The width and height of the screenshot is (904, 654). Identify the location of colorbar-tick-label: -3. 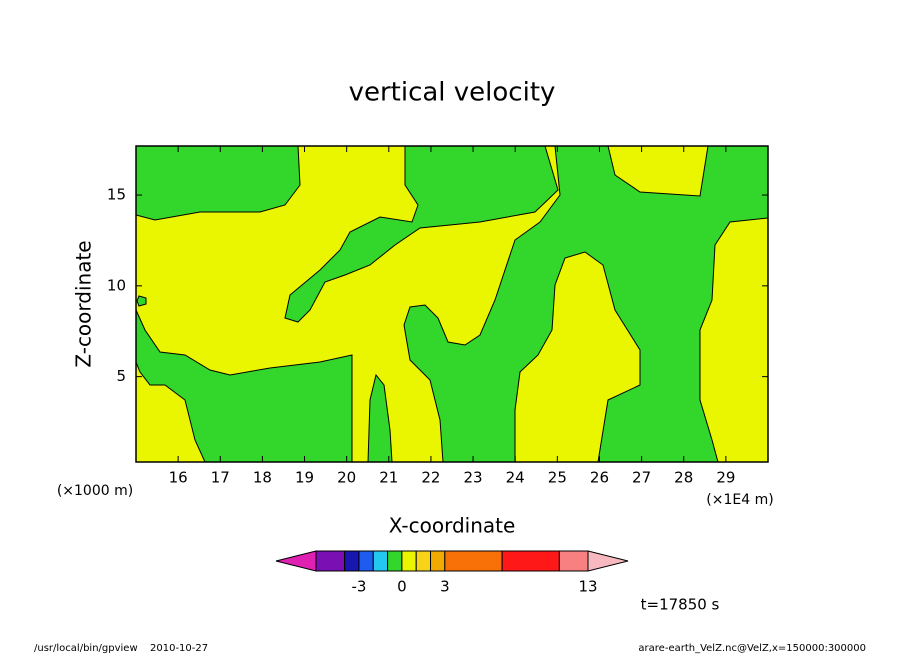
(358, 587).